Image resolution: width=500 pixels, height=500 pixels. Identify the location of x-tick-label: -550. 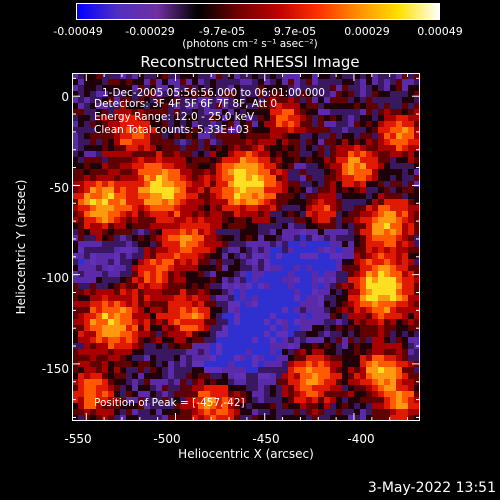
(78, 439).